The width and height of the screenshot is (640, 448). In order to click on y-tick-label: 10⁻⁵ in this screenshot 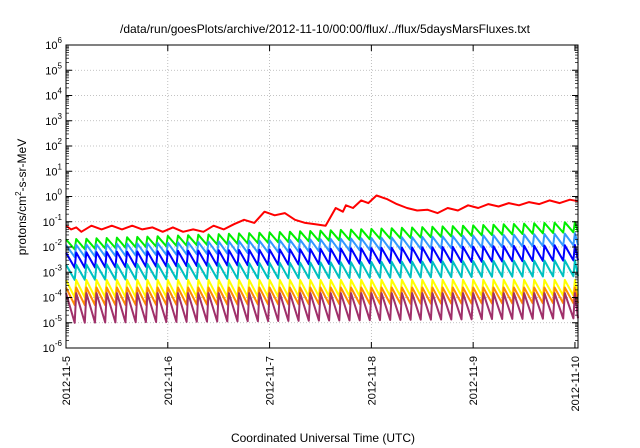, I will do `click(53, 322)`.